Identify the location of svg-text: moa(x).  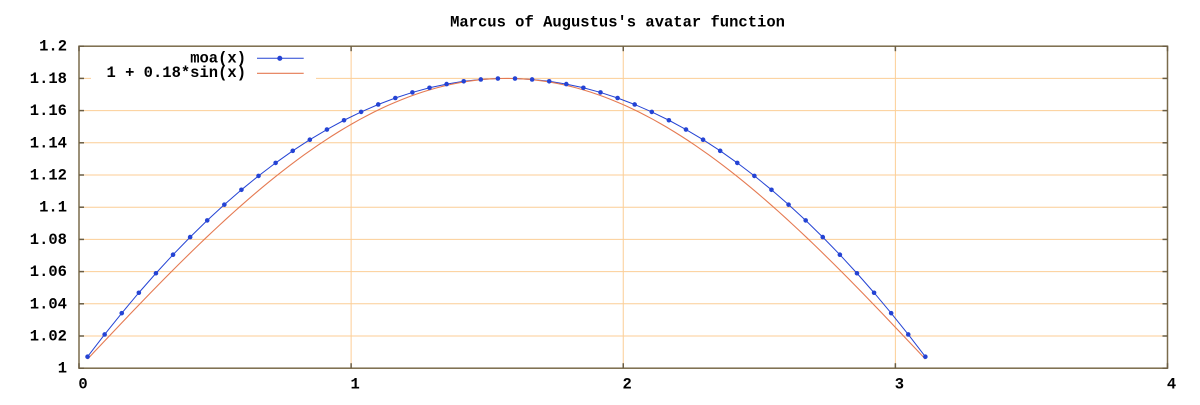
(218, 58).